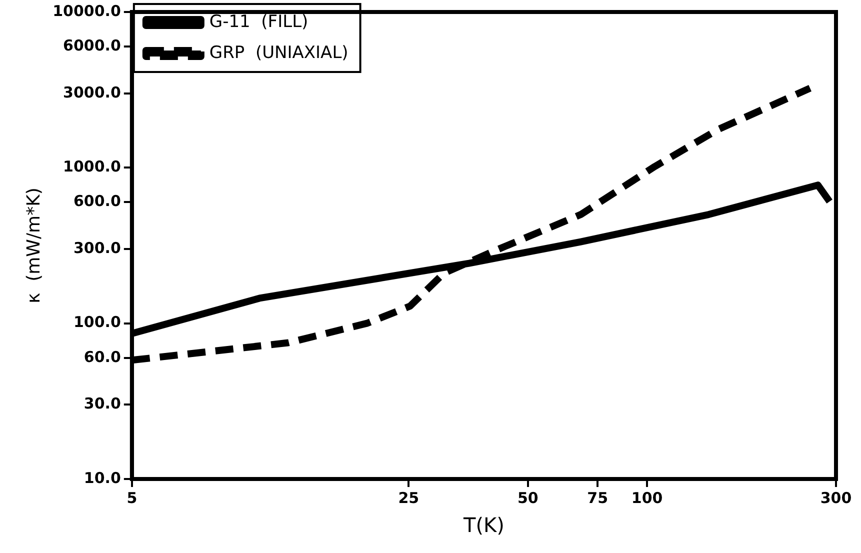 This screenshot has width=861, height=553. Describe the element at coordinates (409, 497) in the screenshot. I see `x-tick-label: 25` at that location.